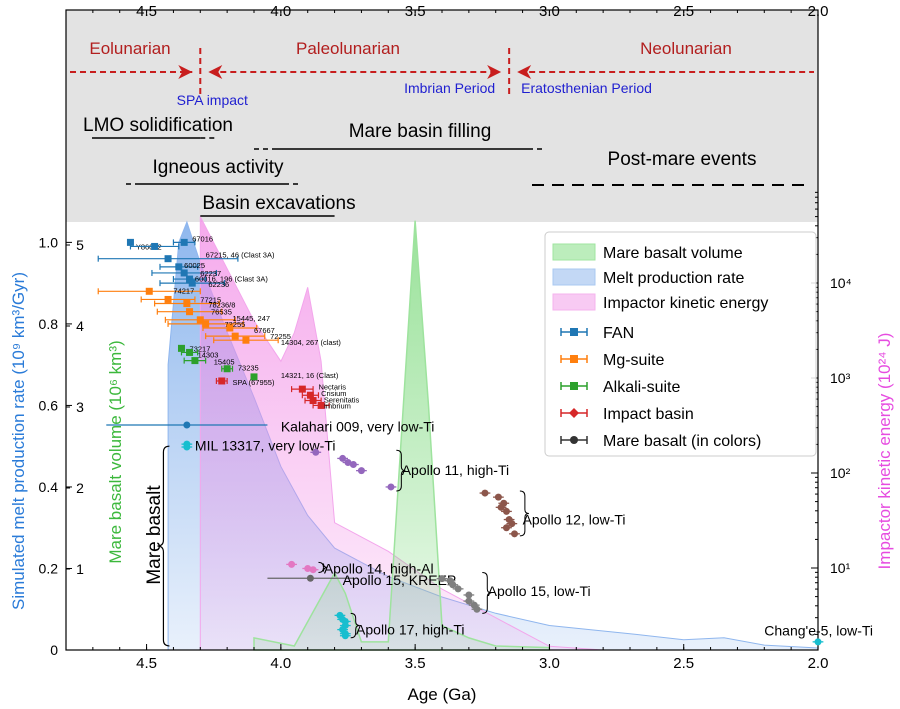 The width and height of the screenshot is (900, 709). I want to click on x-tick-label: 3.0, so click(549, 663).